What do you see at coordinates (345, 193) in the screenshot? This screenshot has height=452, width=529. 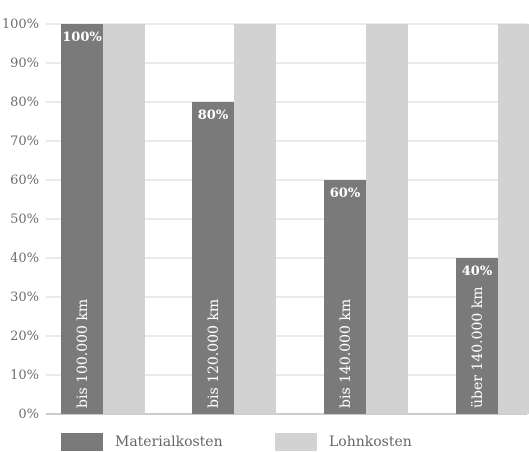 I see `data-label: 60%` at bounding box center [345, 193].